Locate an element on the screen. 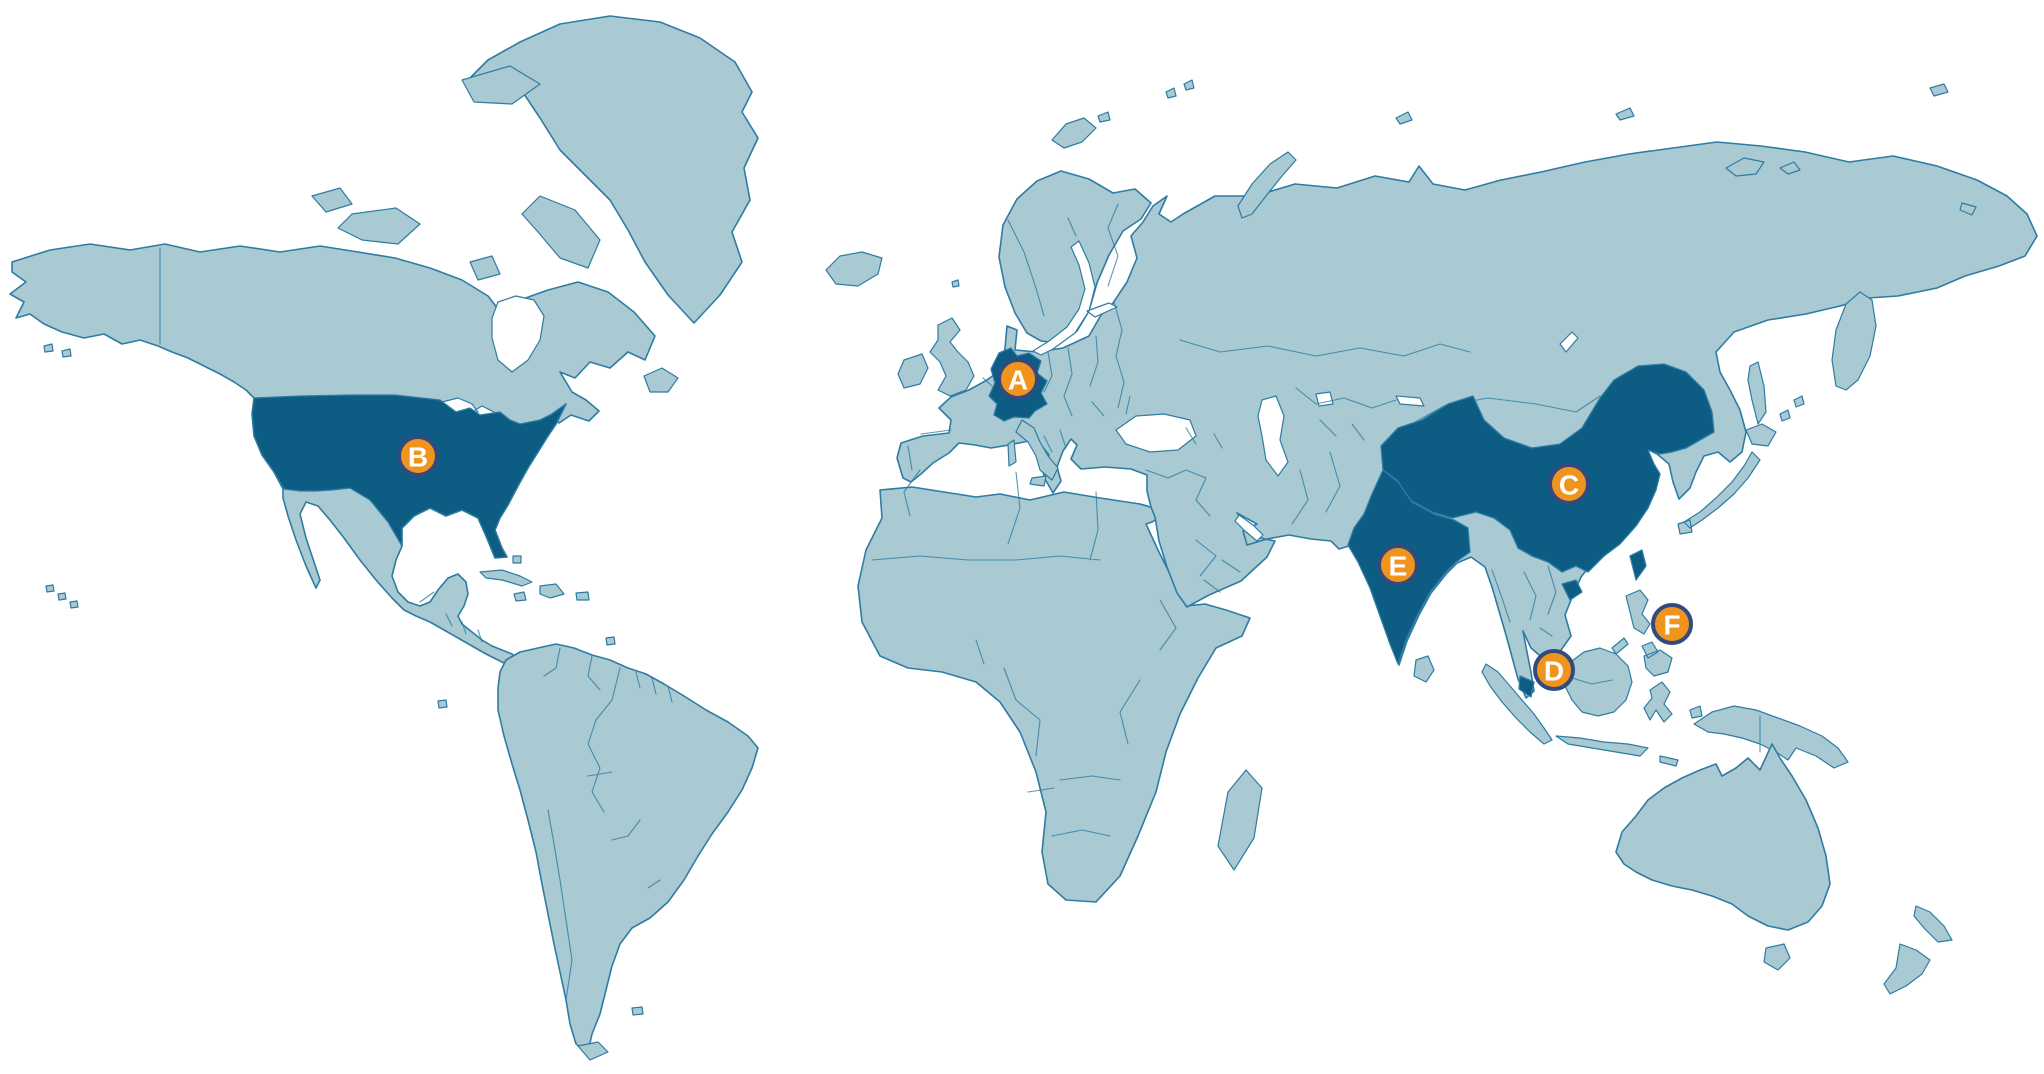  marker-d-label: D is located at coordinates (1554, 671).